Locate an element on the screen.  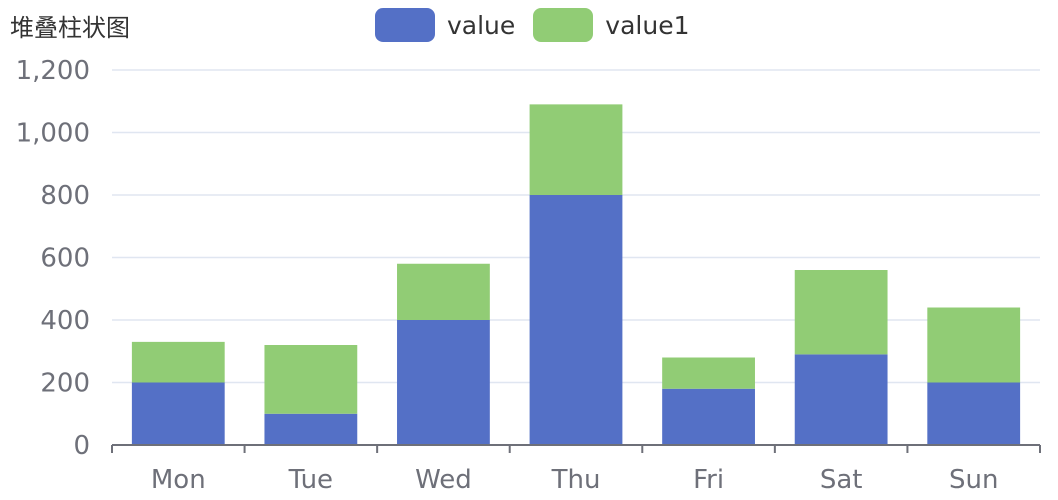
legend-item-value1: value1 is located at coordinates (611, 25).